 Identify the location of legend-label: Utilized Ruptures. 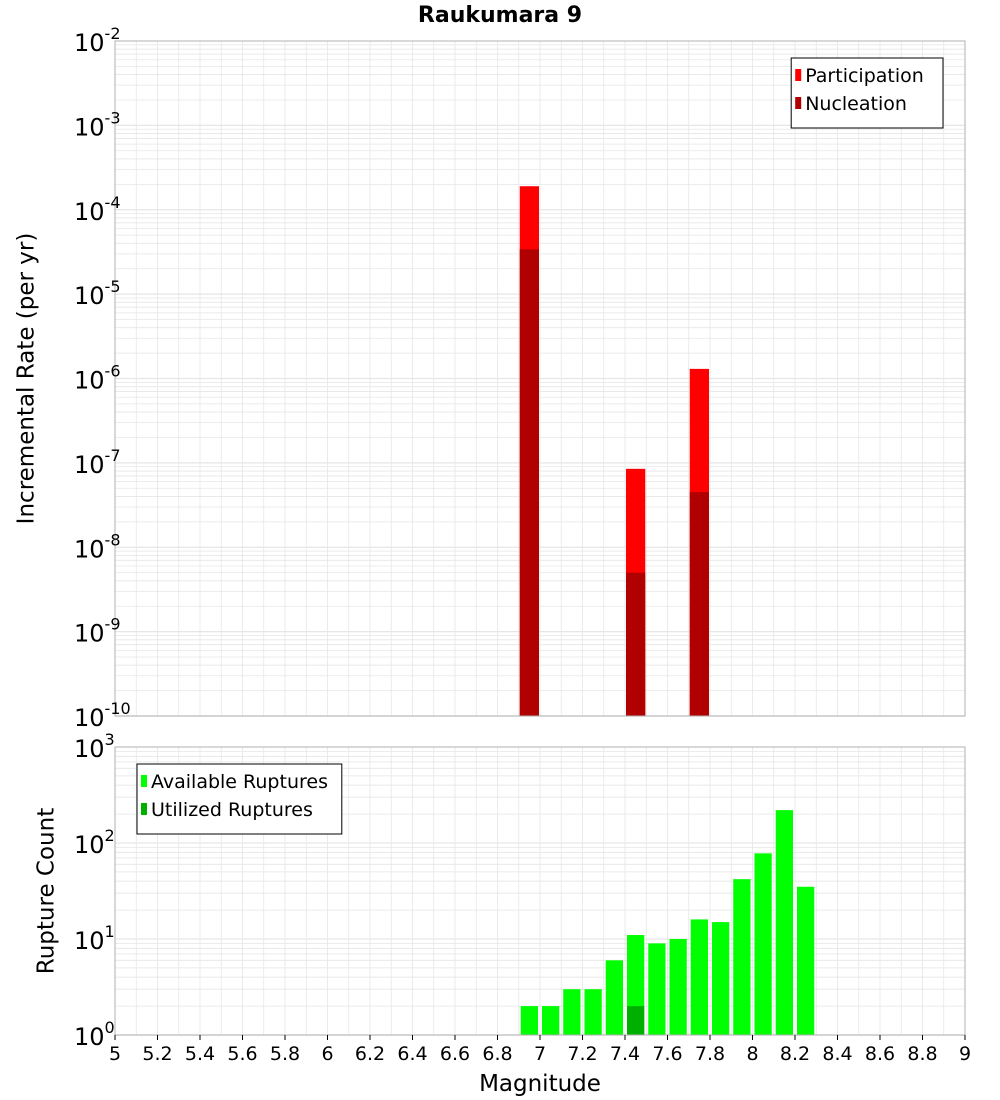
(232, 810).